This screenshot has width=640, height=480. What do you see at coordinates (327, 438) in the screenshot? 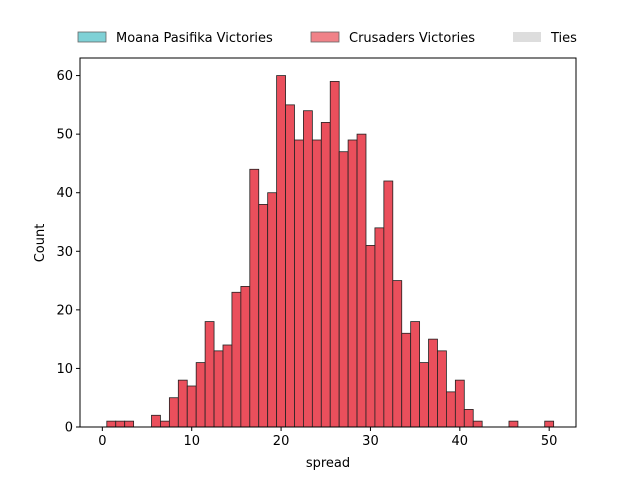
I see `x-axis: 0 10 20 30 40 50` at bounding box center [327, 438].